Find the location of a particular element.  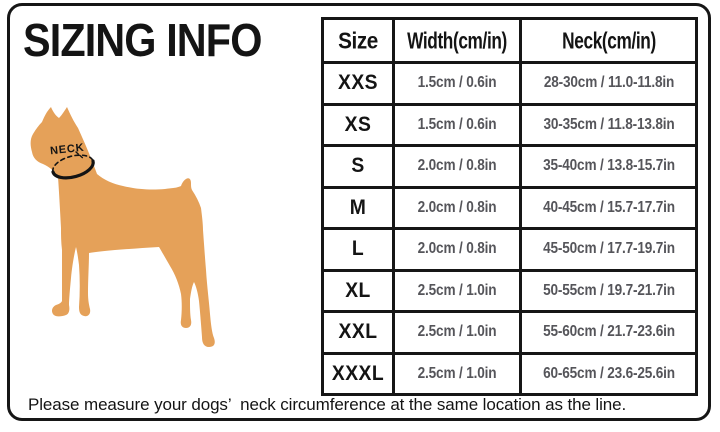

table-row: XXXL 2.5cm / 1.0in 60-65cm / 23.6-25.6in is located at coordinates (509, 373).